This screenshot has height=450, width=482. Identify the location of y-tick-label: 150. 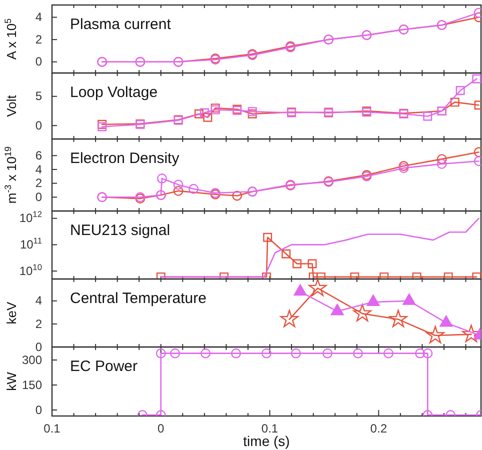
(32, 385).